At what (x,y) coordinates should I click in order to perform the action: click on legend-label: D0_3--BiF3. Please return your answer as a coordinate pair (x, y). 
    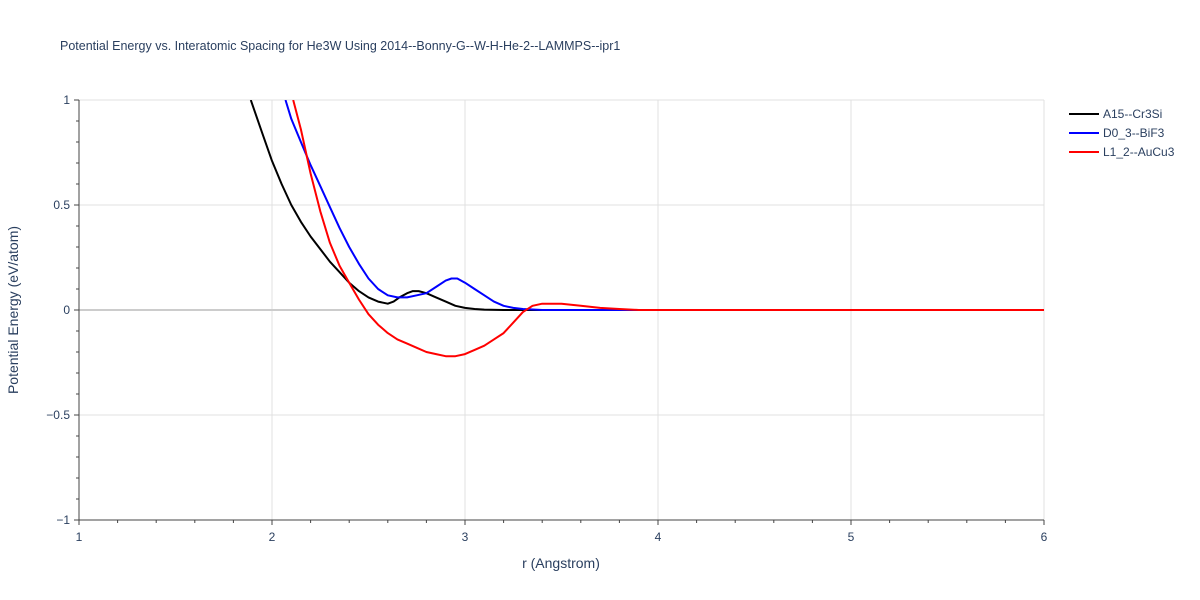
    Looking at the image, I should click on (1134, 133).